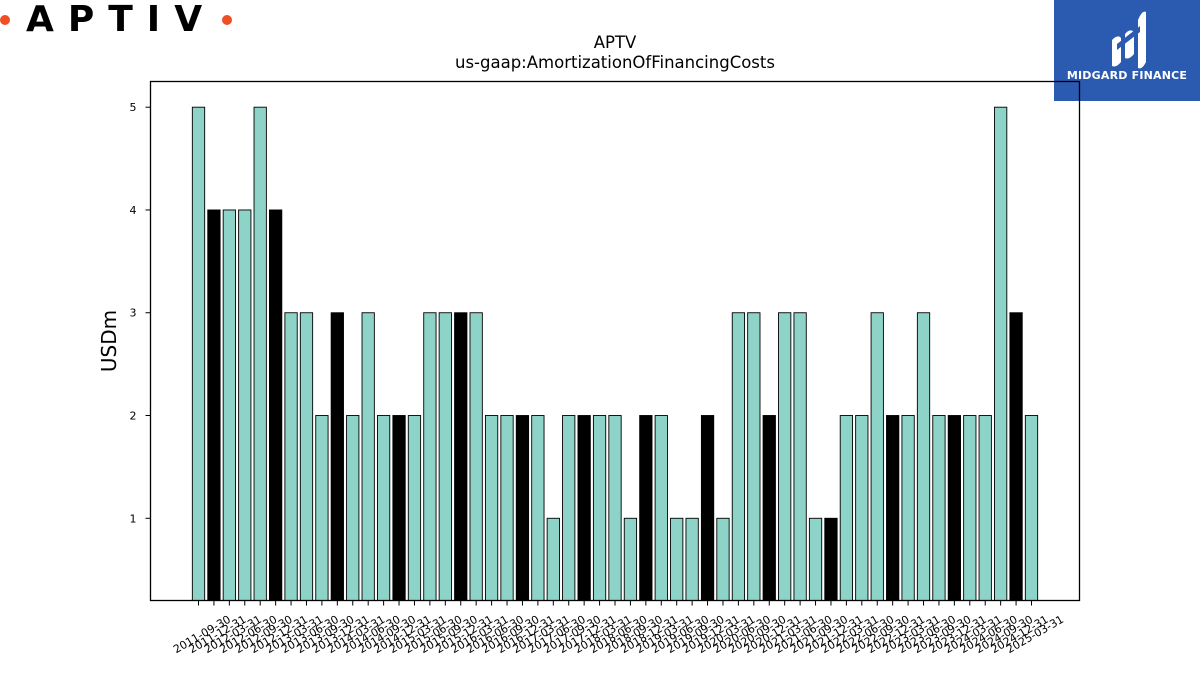 This screenshot has width=1200, height=675. I want to click on y-axis-label: USDm, so click(109, 341).